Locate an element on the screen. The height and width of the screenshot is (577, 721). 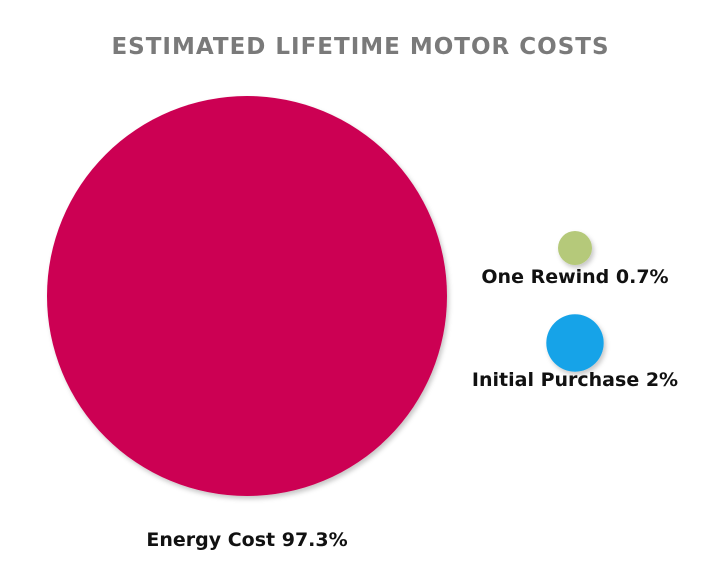
chart-title: ESTIMATED LIFETIME MOTOR COSTS is located at coordinates (360, 47).